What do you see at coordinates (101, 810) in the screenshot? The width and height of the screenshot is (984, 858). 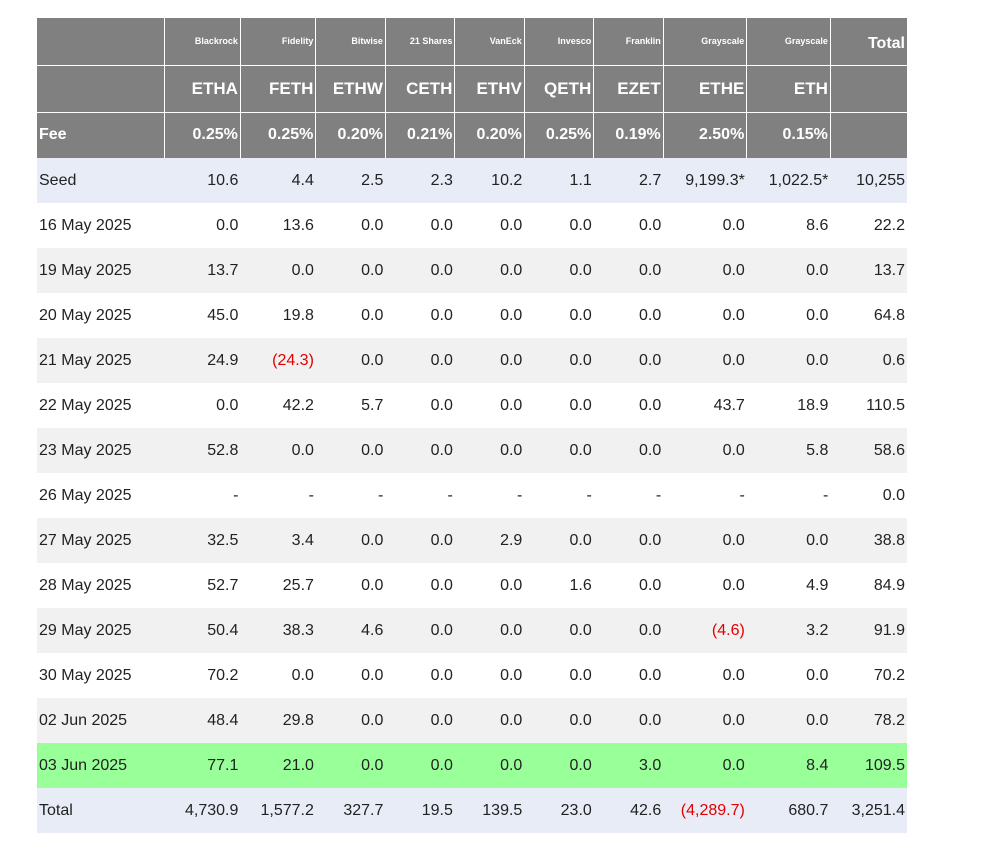 I see `row-label: Total` at bounding box center [101, 810].